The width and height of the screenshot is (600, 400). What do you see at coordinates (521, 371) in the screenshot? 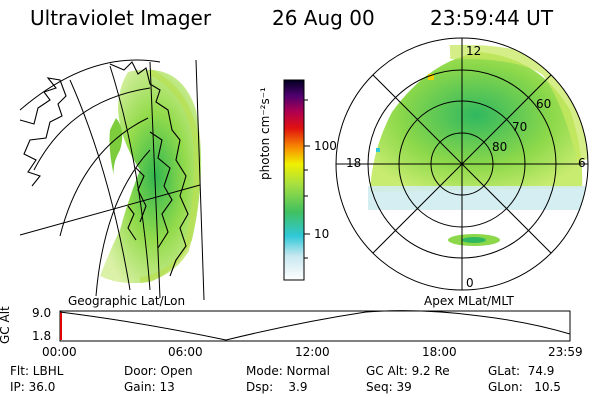
I see `info-glat: GLat: 74.9` at bounding box center [521, 371].